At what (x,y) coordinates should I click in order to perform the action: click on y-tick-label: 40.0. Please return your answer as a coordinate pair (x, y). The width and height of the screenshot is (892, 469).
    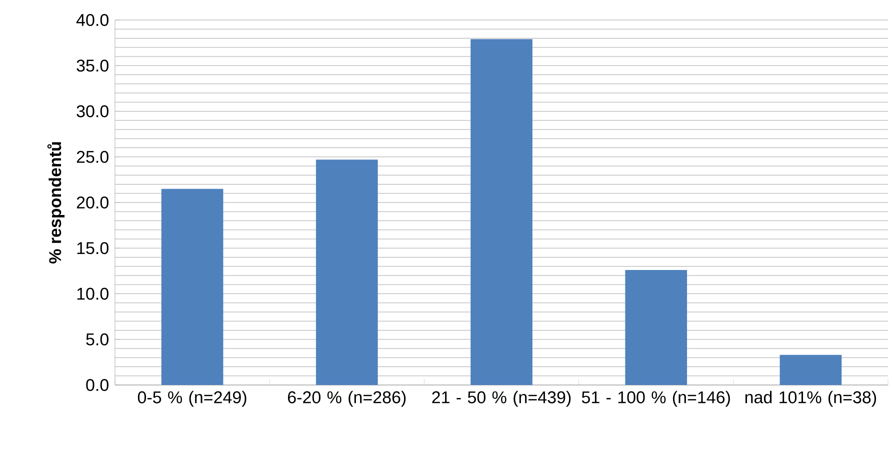
    Looking at the image, I should click on (92, 20).